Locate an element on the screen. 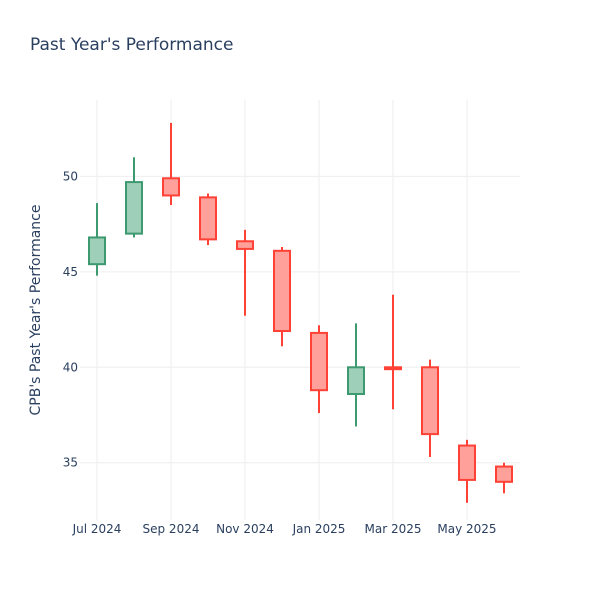 The height and width of the screenshot is (600, 600). x-tick-label: Jan 2025 is located at coordinates (319, 529).